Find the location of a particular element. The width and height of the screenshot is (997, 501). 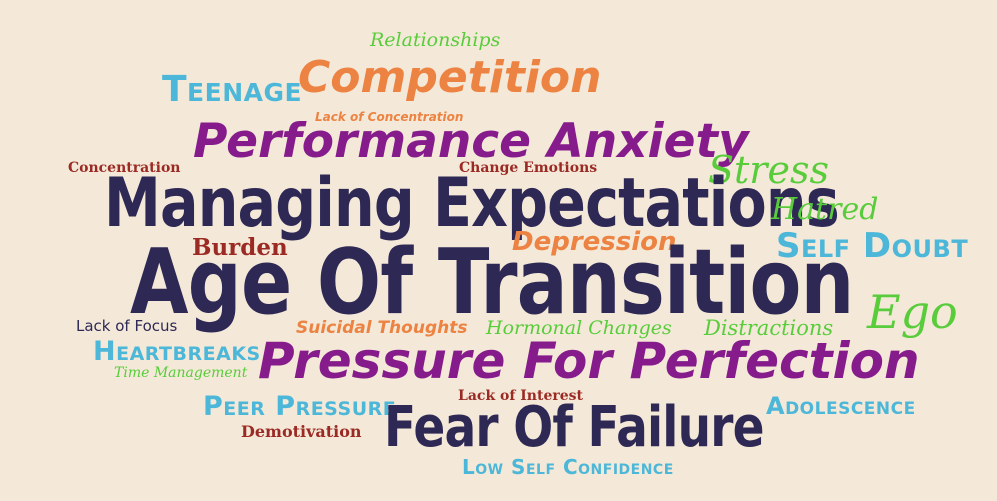

word-lack-of-focus: Lack of Focus is located at coordinates (127, 326).